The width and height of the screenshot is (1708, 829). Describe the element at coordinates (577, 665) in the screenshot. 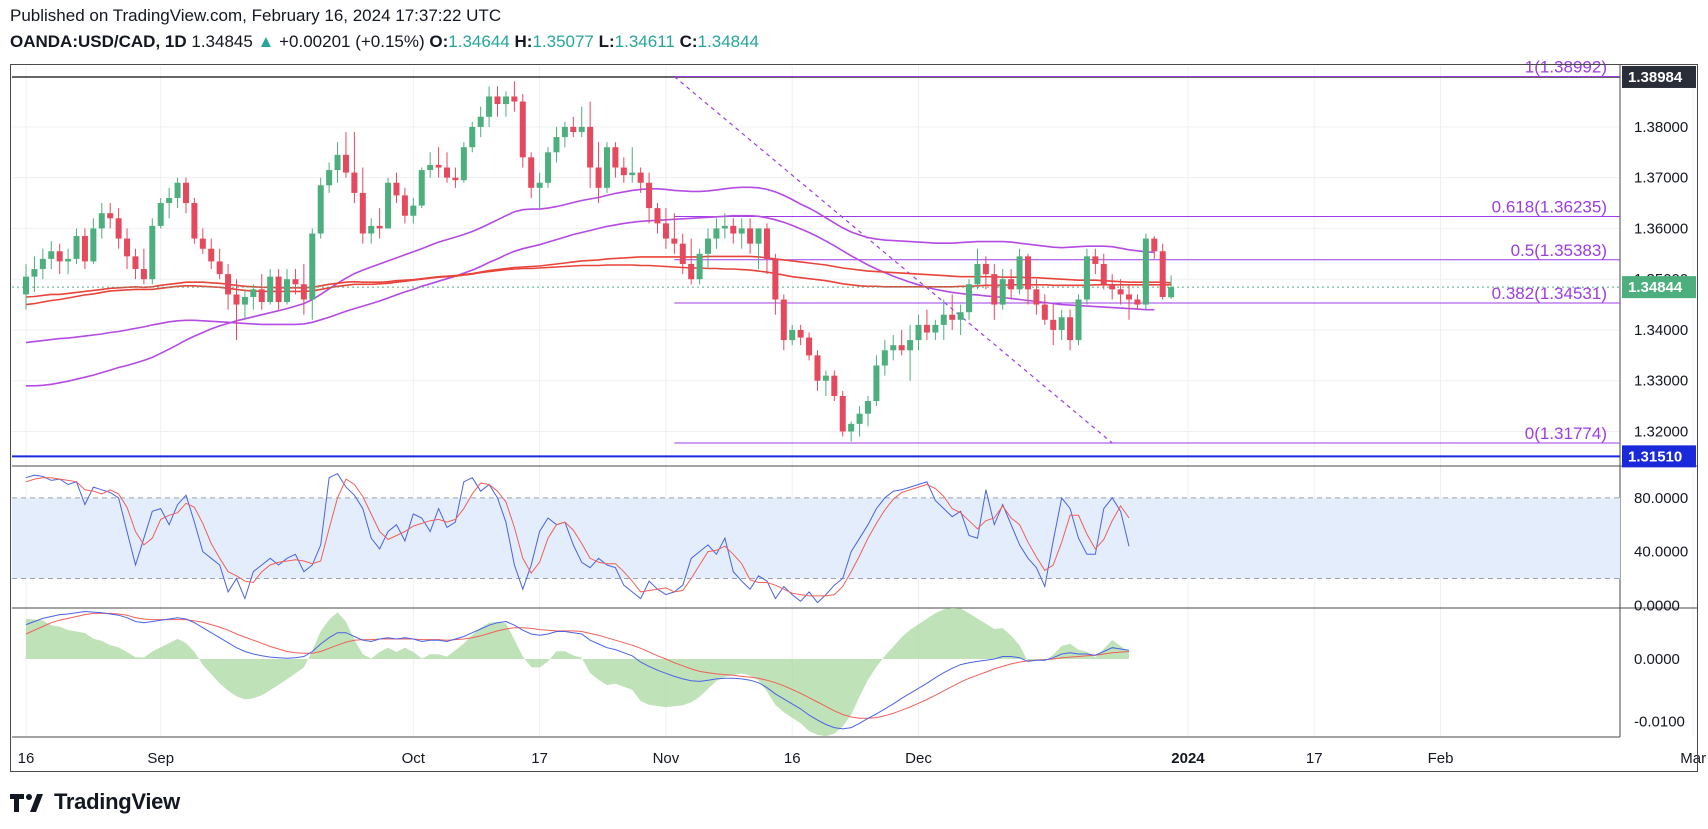

I see `macd-signal-line` at that location.